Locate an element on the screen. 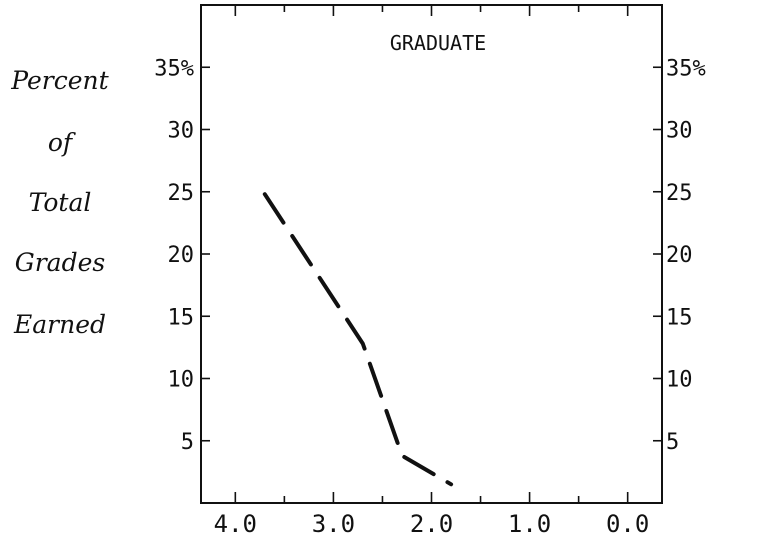 This screenshot has width=760, height=541. chart-title: GRADUATE is located at coordinates (438, 43).